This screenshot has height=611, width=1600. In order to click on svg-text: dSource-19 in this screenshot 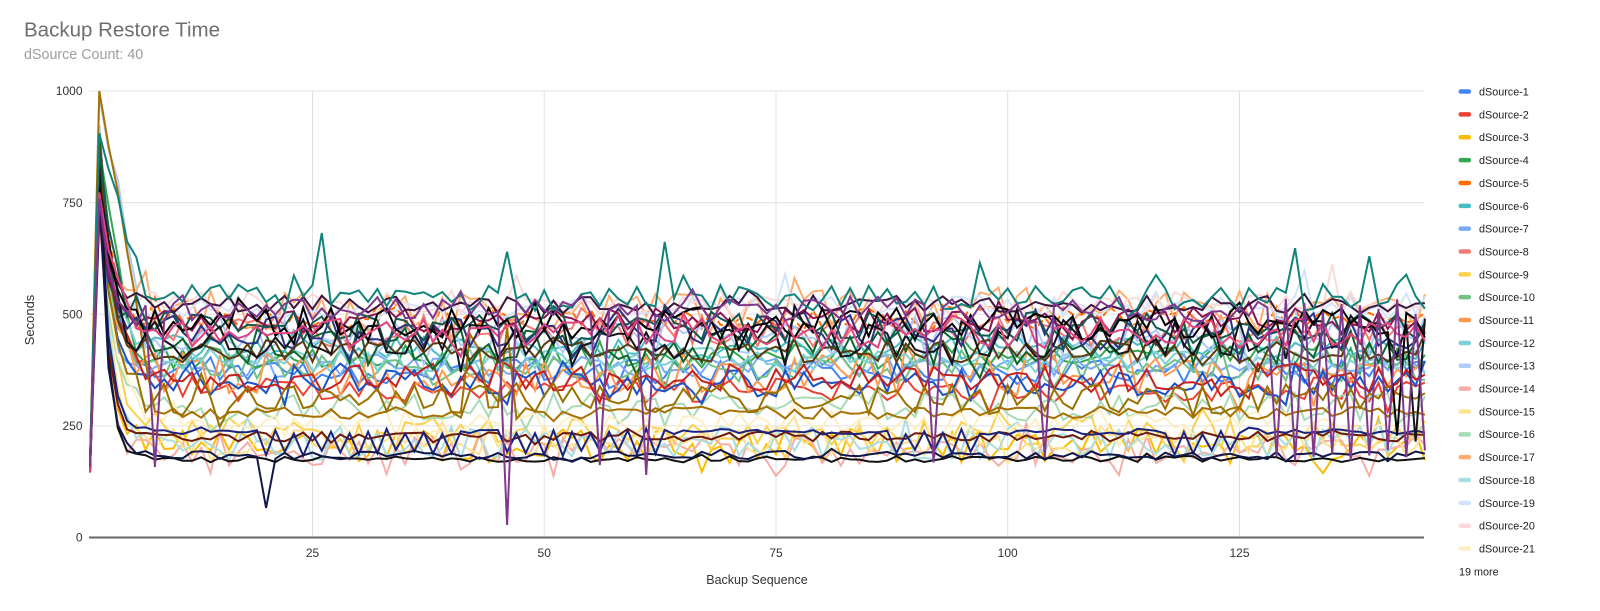, I will do `click(1507, 504)`.